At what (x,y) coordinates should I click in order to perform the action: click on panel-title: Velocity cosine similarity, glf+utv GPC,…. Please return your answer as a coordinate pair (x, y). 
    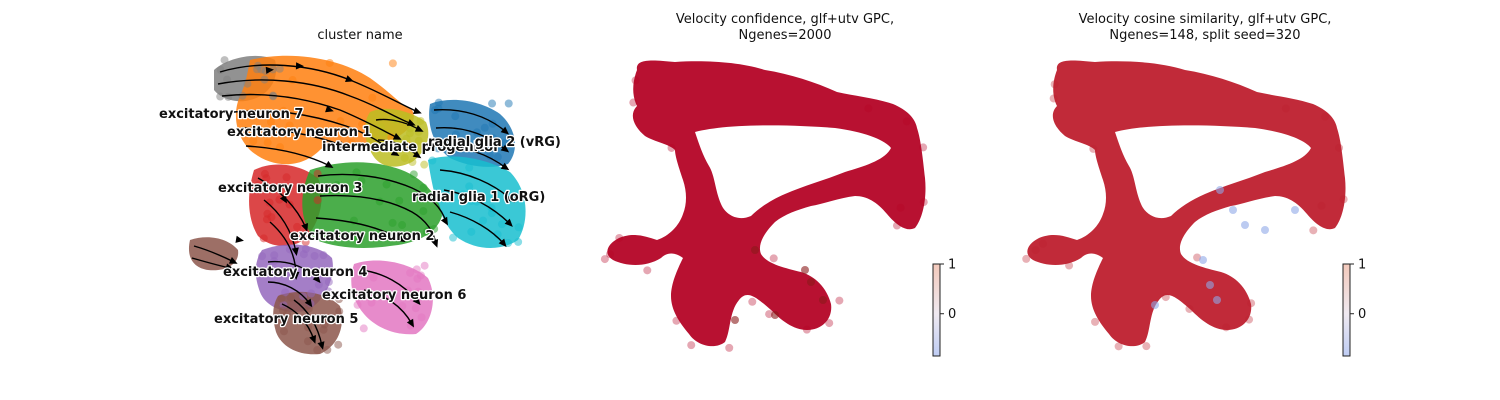
    Looking at the image, I should click on (1205, 27).